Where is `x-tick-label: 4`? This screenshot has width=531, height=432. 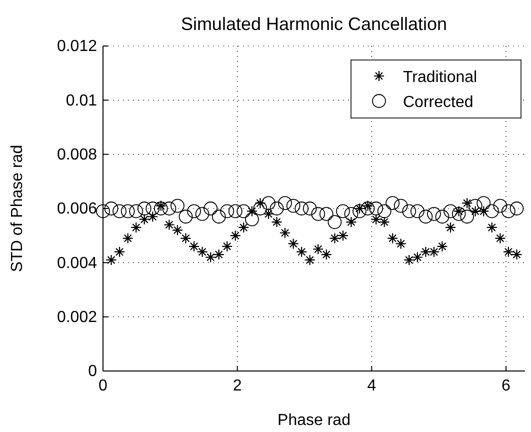
x-tick-label: 4 is located at coordinates (371, 385).